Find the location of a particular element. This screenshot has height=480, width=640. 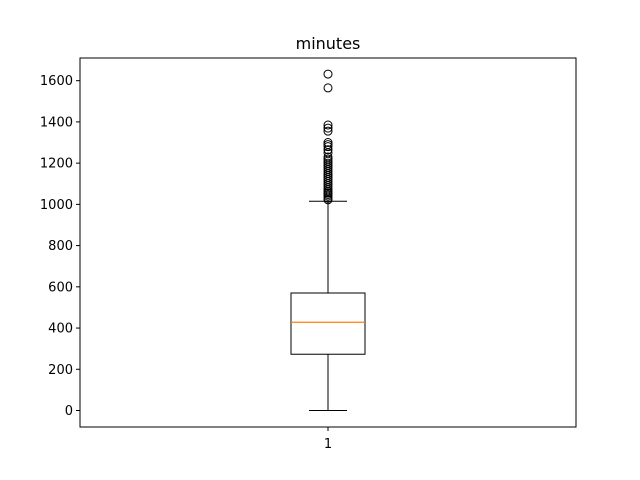

x-axis: 1 is located at coordinates (328, 439).